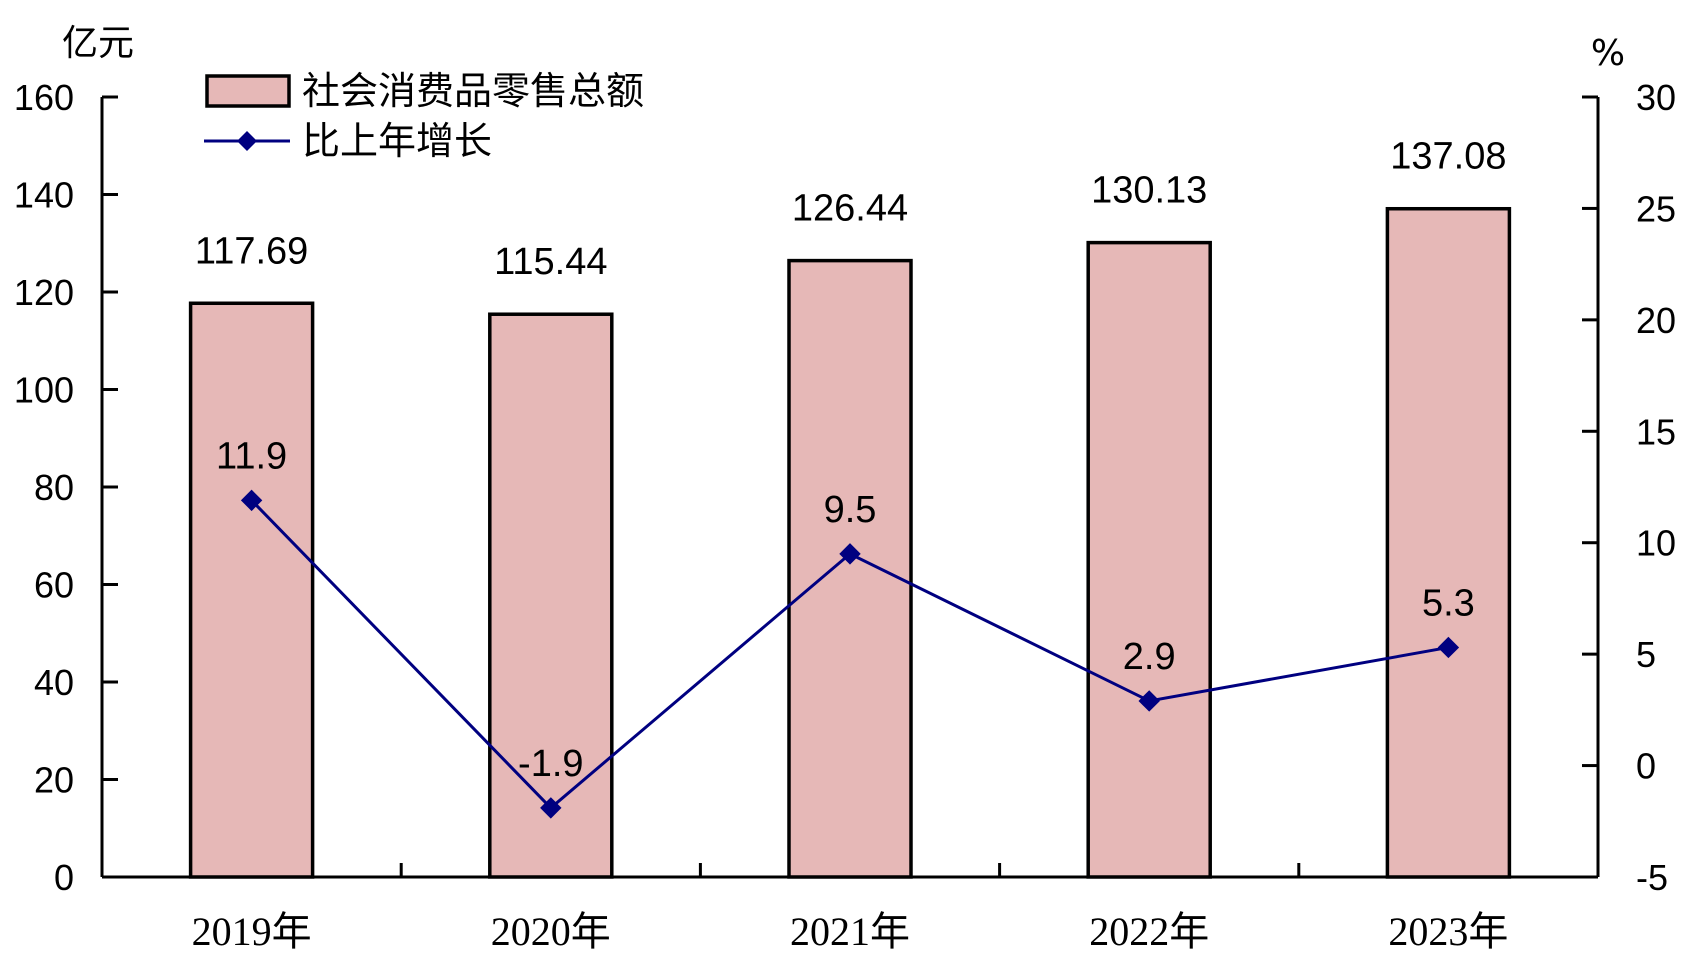  Describe the element at coordinates (397, 141) in the screenshot. I see `legend-line-label: 比上年增长` at that location.